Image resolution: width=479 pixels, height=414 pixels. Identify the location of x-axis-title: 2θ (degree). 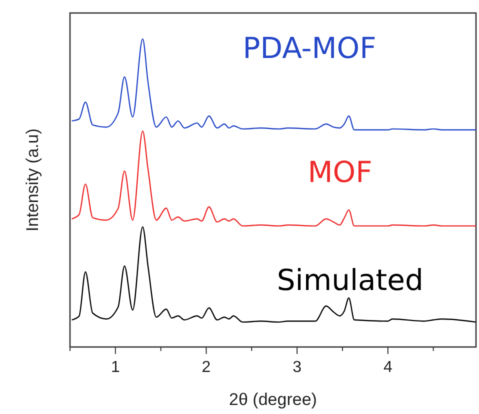
(273, 399).